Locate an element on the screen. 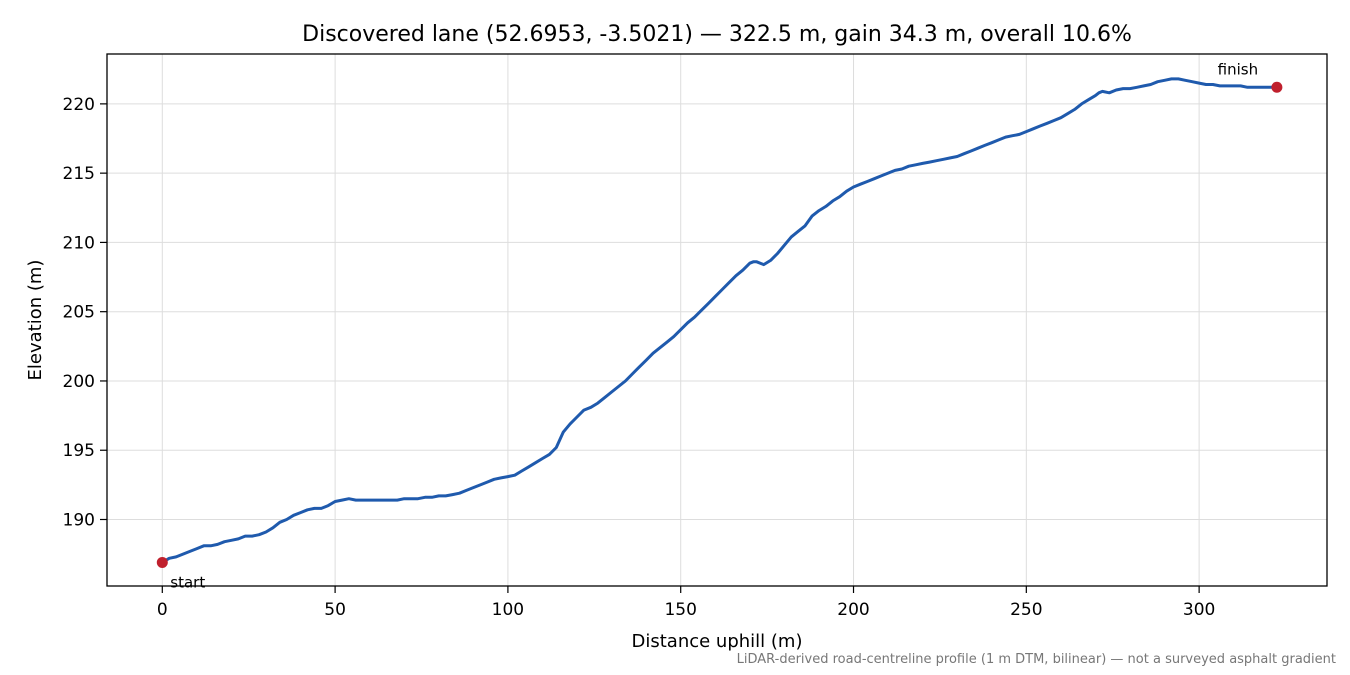  x-tick-label: 0 is located at coordinates (162, 610).